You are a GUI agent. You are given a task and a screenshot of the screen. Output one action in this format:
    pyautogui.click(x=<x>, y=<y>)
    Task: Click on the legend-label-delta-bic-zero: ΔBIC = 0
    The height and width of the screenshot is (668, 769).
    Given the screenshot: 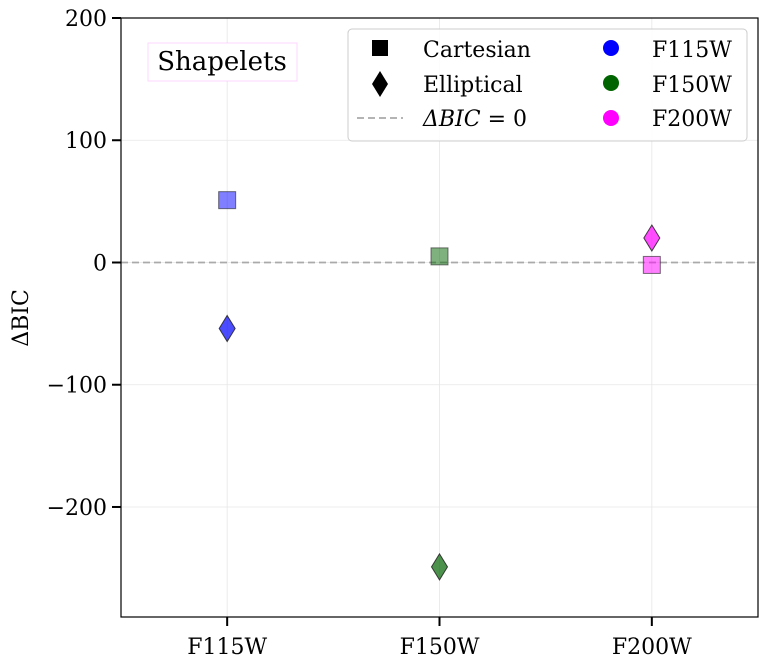 What is the action you would take?
    pyautogui.click(x=474, y=119)
    